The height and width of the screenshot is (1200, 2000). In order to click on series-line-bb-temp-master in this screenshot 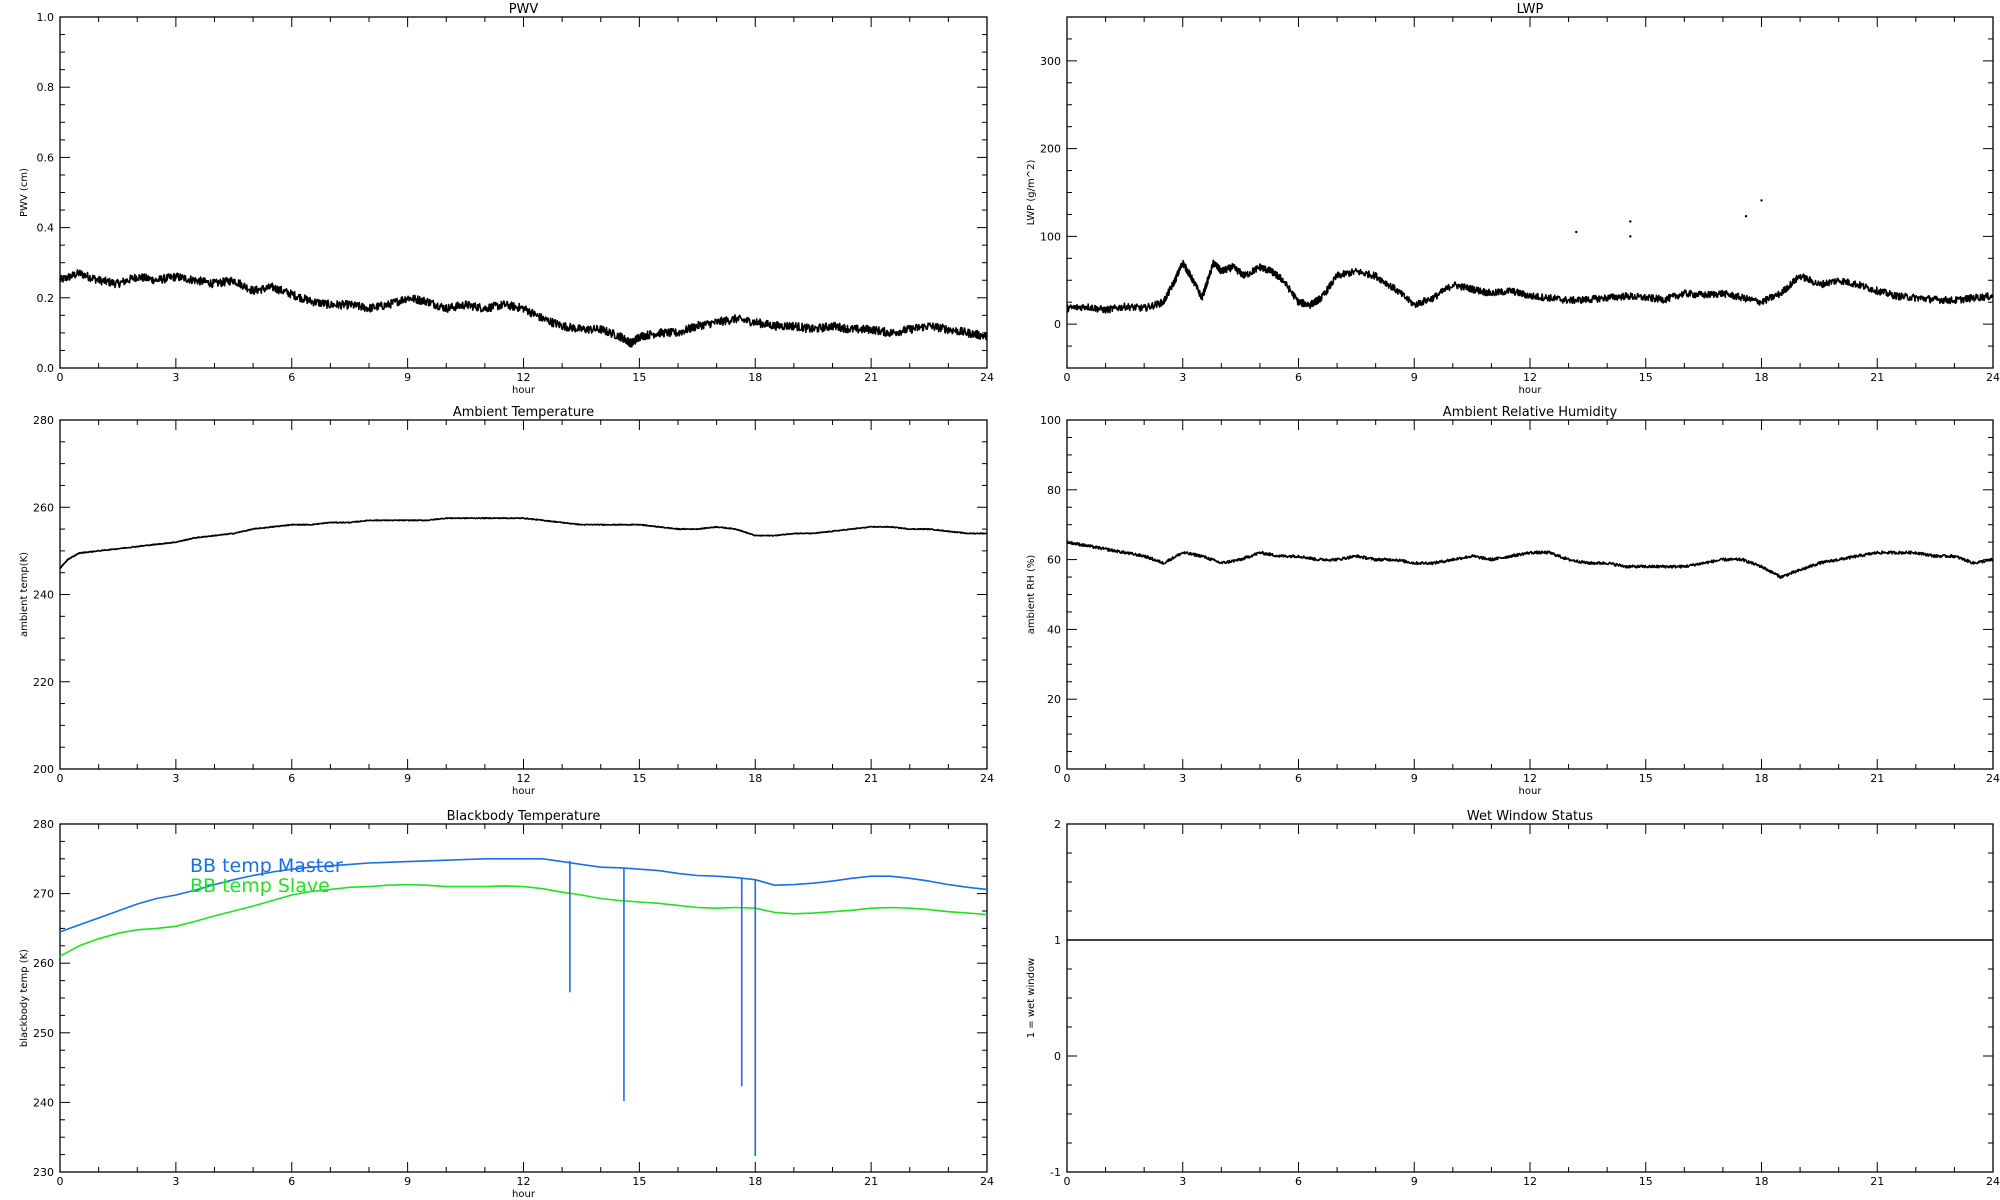, I will do `click(523, 895)`.